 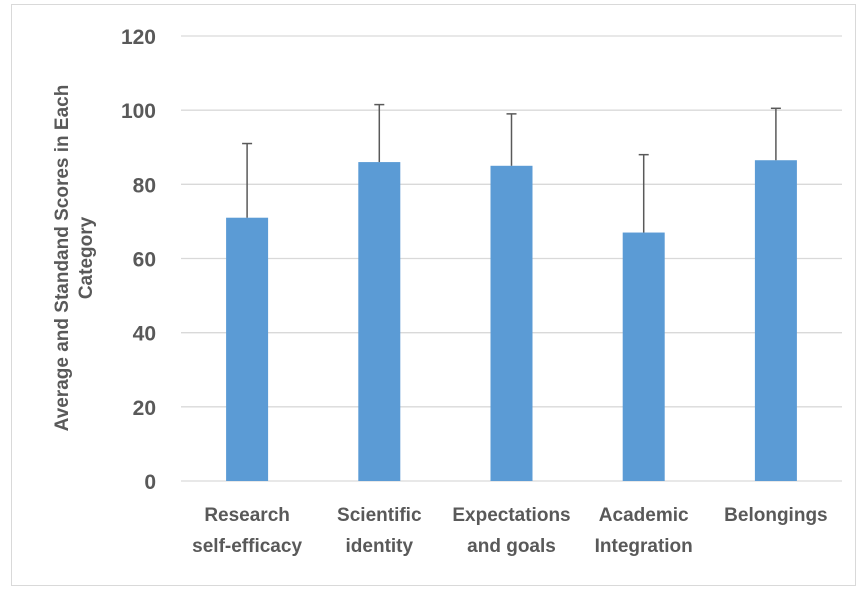 I want to click on error-bars, so click(x=511, y=168).